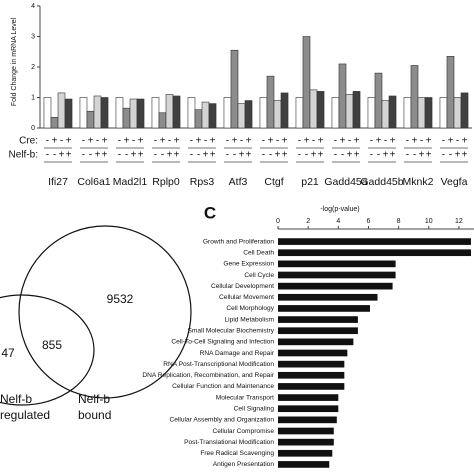 The image size is (474, 474). What do you see at coordinates (345, 182) in the screenshot?
I see `x-tick-label: Gadd45a` at bounding box center [345, 182].